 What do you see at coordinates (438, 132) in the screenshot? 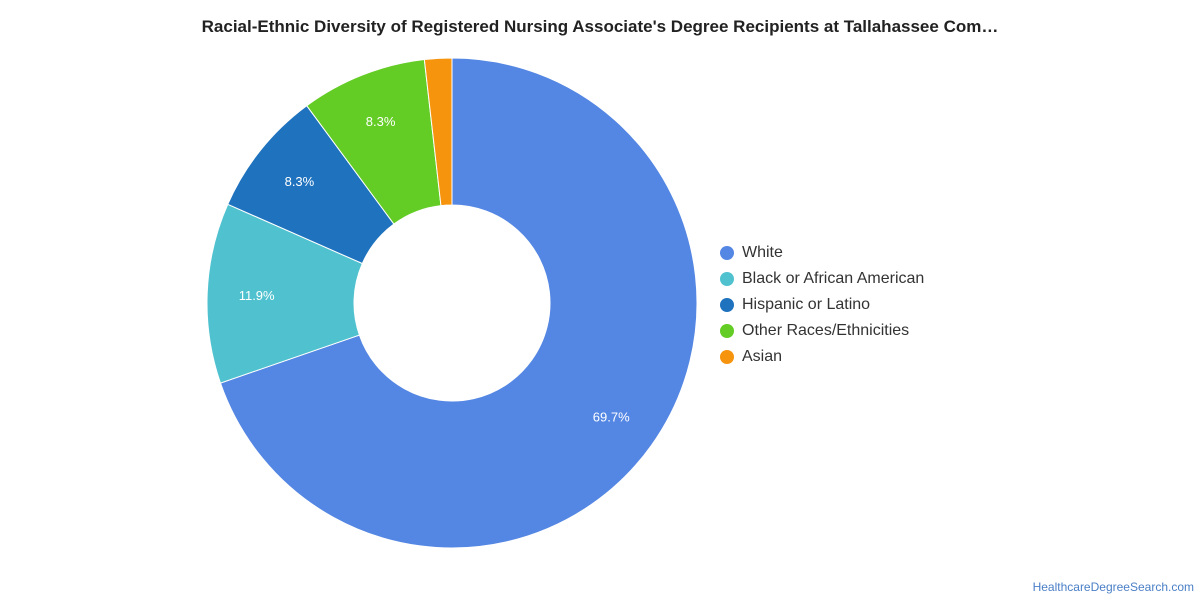
I see `slice-asian` at bounding box center [438, 132].